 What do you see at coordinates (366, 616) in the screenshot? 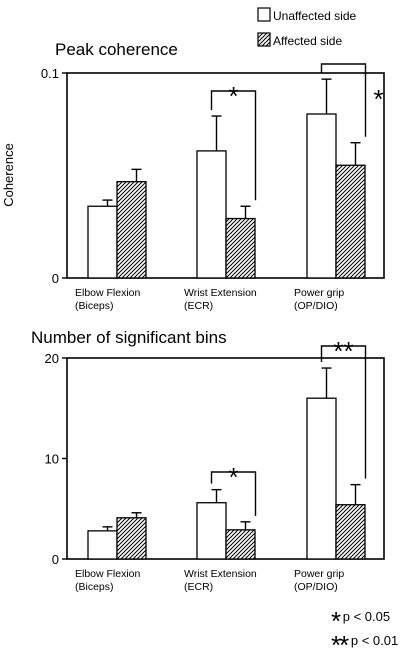
I see `significance-text: p < 0.05` at bounding box center [366, 616].